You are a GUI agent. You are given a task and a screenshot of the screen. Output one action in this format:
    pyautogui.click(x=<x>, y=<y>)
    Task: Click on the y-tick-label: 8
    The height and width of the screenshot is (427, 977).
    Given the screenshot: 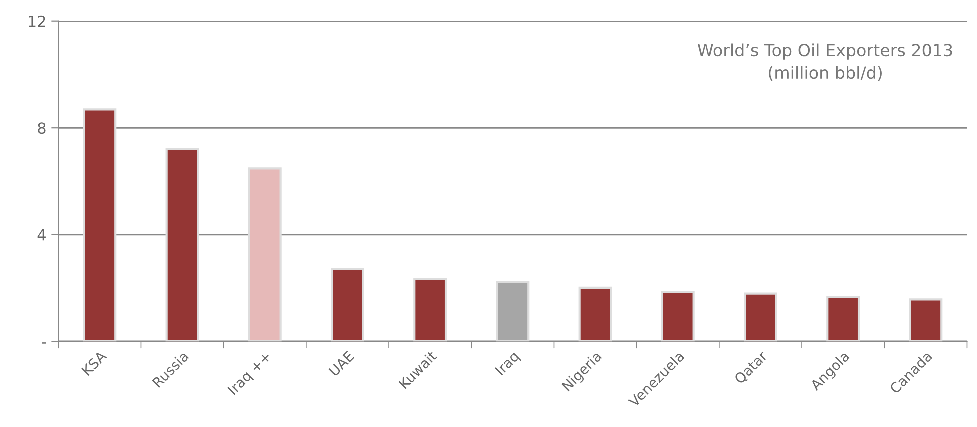 What is the action you would take?
    pyautogui.click(x=42, y=128)
    